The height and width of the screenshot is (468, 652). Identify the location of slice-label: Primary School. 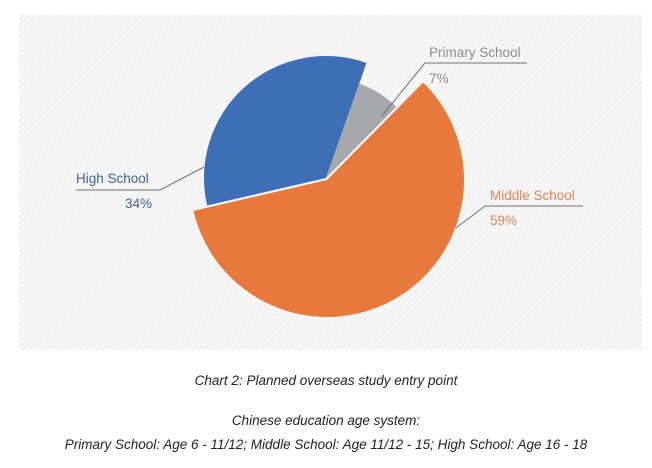
(475, 52).